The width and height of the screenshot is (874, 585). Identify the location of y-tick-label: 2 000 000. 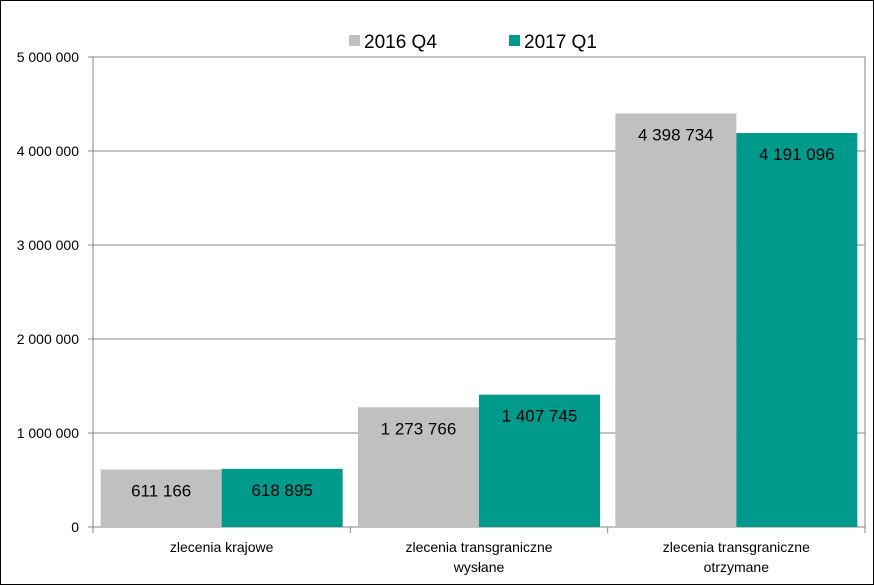
(48, 339).